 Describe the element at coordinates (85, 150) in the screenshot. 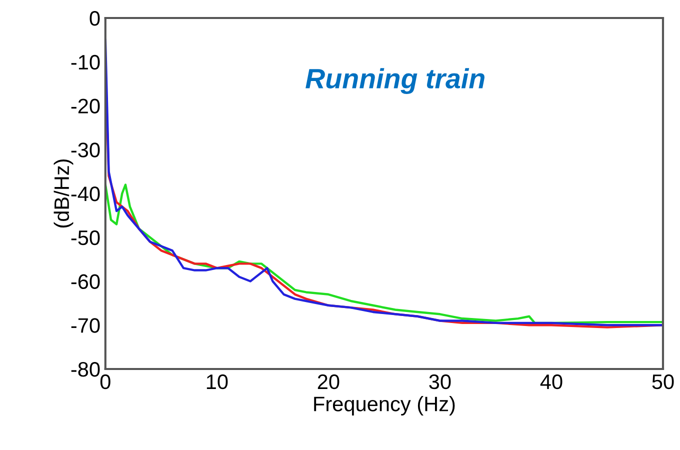

I see `y-tick-label: -30` at that location.